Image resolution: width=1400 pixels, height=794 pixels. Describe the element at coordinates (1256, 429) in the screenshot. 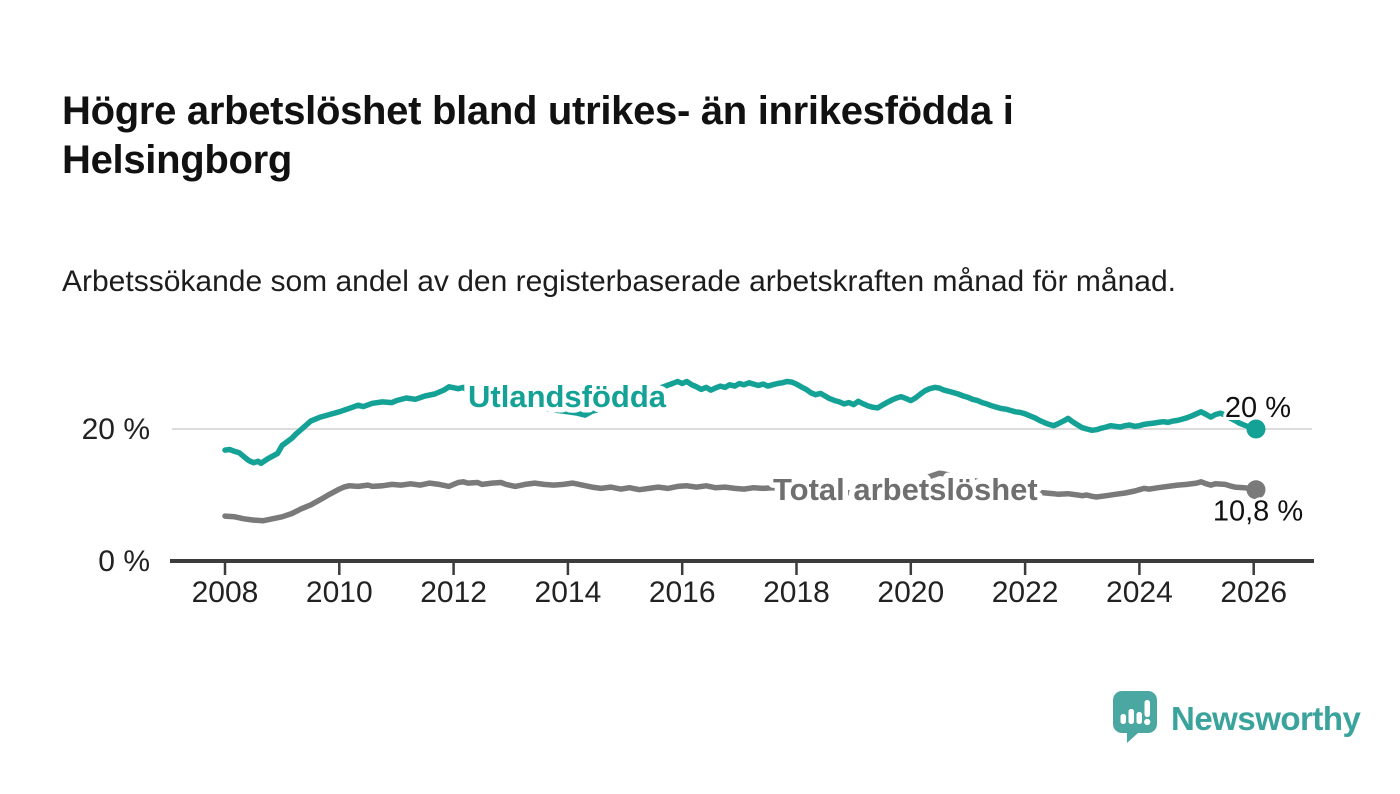

I see `end-dot-utlandsfodda` at that location.